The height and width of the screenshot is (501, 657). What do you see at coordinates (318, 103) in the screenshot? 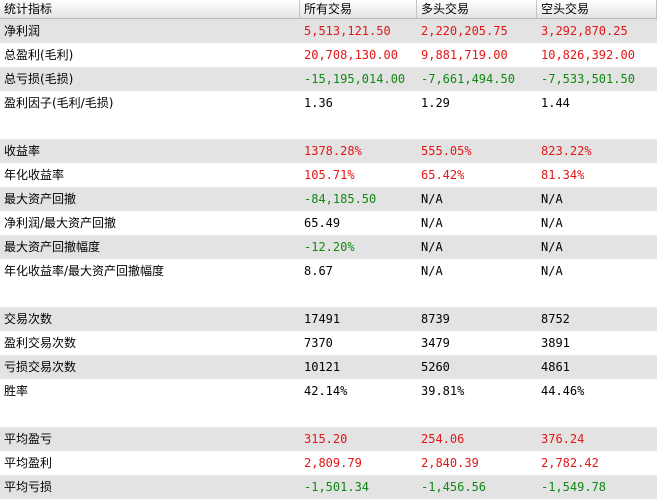
I see `value-all-trades: 1.36` at bounding box center [318, 103].